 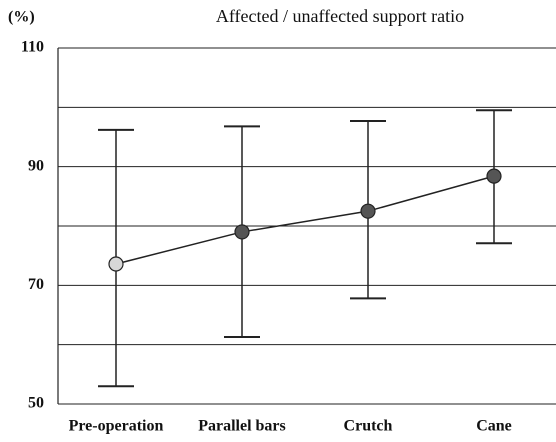 I want to click on y-tick-label: 110, so click(x=32, y=47).